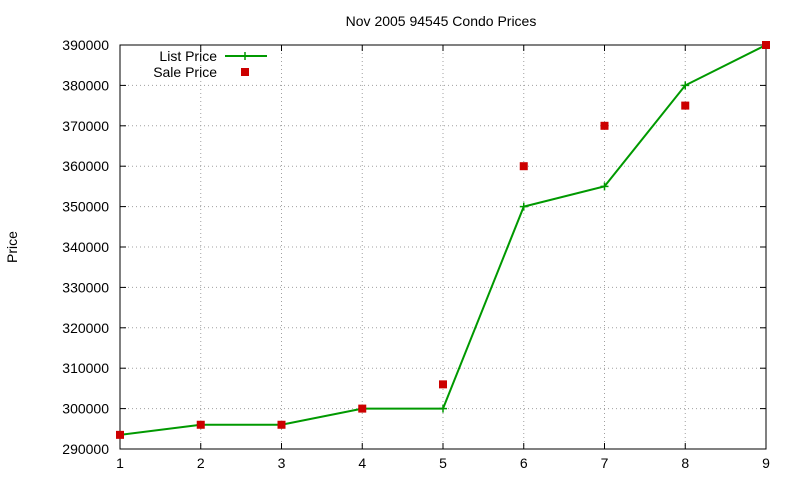 Image resolution: width=800 pixels, height=480 pixels. What do you see at coordinates (85, 247) in the screenshot?
I see `y-tick-label: 340000` at bounding box center [85, 247].